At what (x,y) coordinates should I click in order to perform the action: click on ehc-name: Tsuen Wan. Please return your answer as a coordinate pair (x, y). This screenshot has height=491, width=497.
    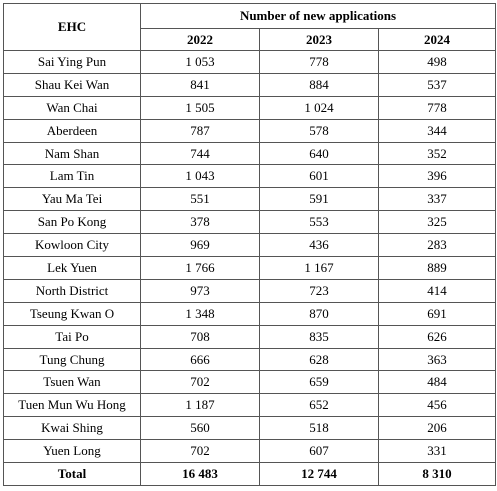
    Looking at the image, I should click on (72, 382).